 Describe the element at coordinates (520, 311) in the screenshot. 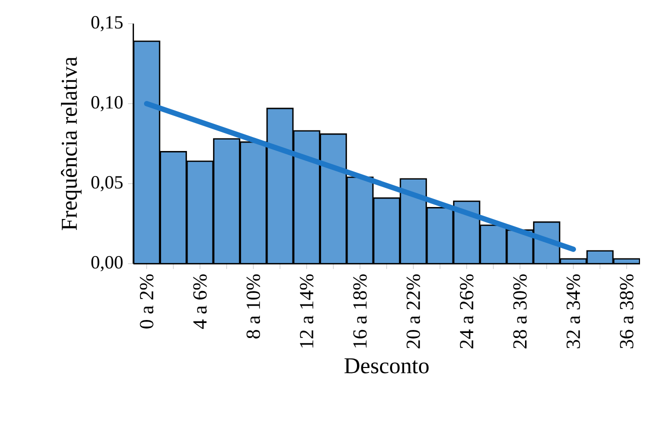

I see `x-tick-label: 28 a 30%` at that location.